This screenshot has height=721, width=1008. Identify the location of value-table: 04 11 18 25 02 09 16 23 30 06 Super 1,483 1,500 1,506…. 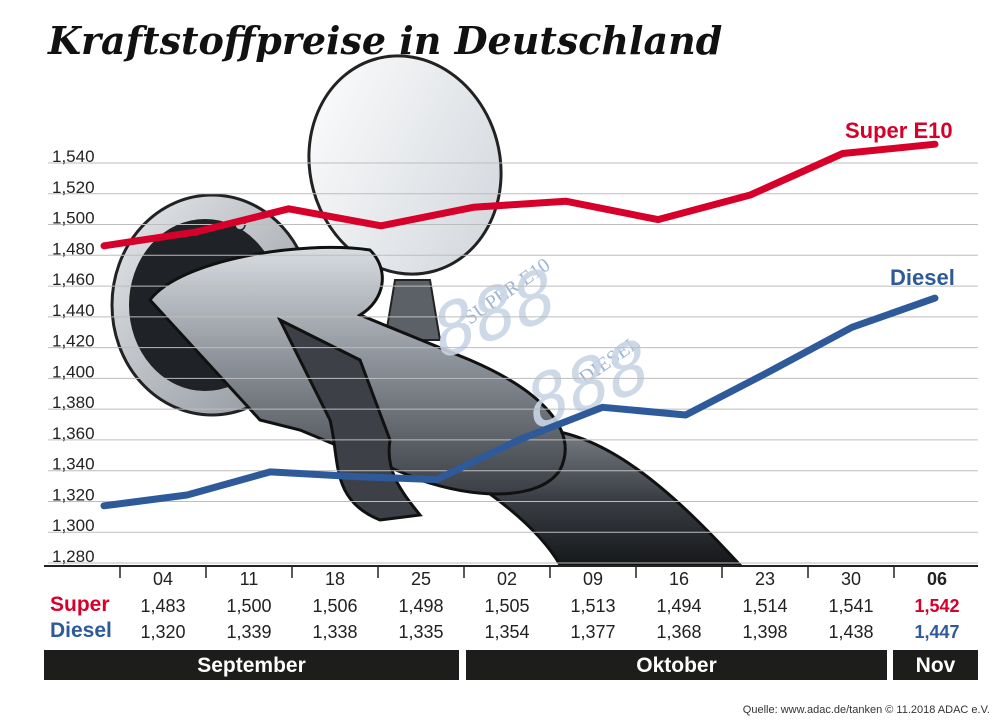
(511, 603).